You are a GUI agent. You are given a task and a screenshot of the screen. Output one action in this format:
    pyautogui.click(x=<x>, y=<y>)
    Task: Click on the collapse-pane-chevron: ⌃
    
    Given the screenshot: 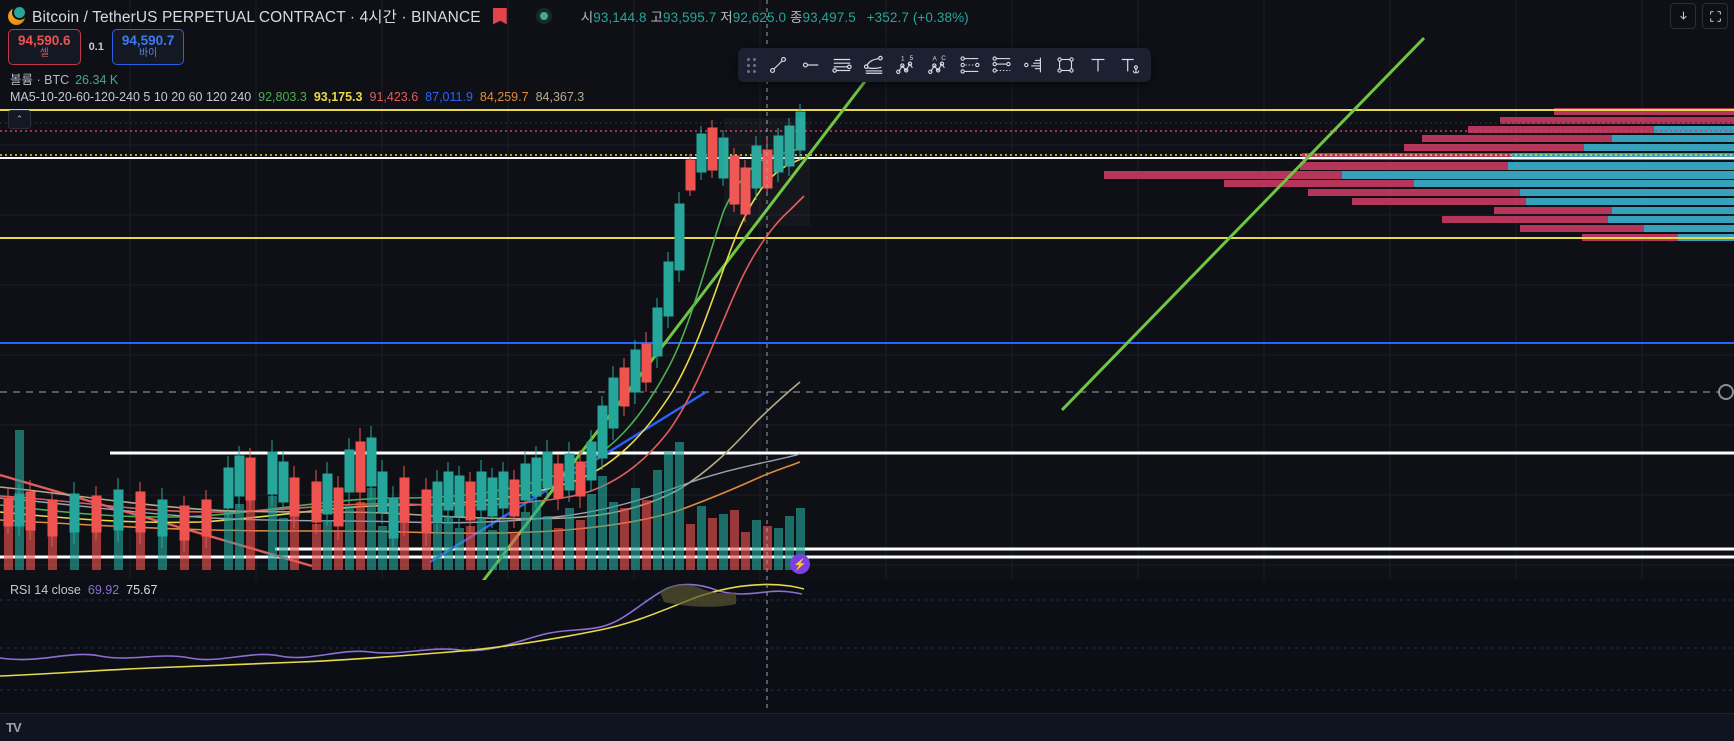 What is the action you would take?
    pyautogui.click(x=19, y=119)
    